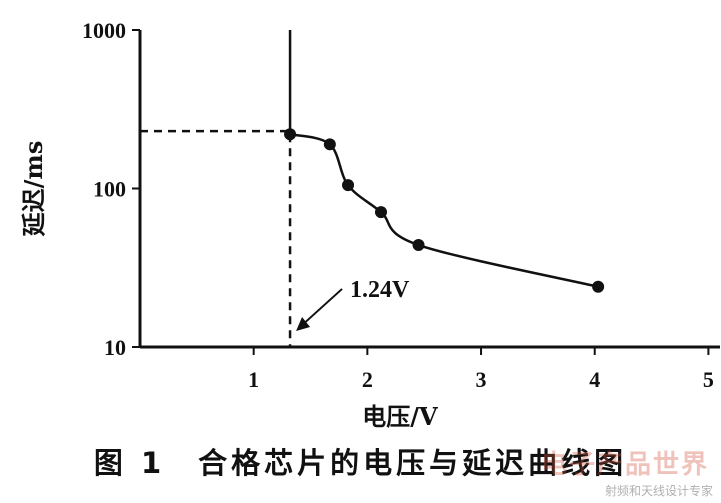  Describe the element at coordinates (115, 347) in the screenshot. I see `y-tick-label: 10` at that location.